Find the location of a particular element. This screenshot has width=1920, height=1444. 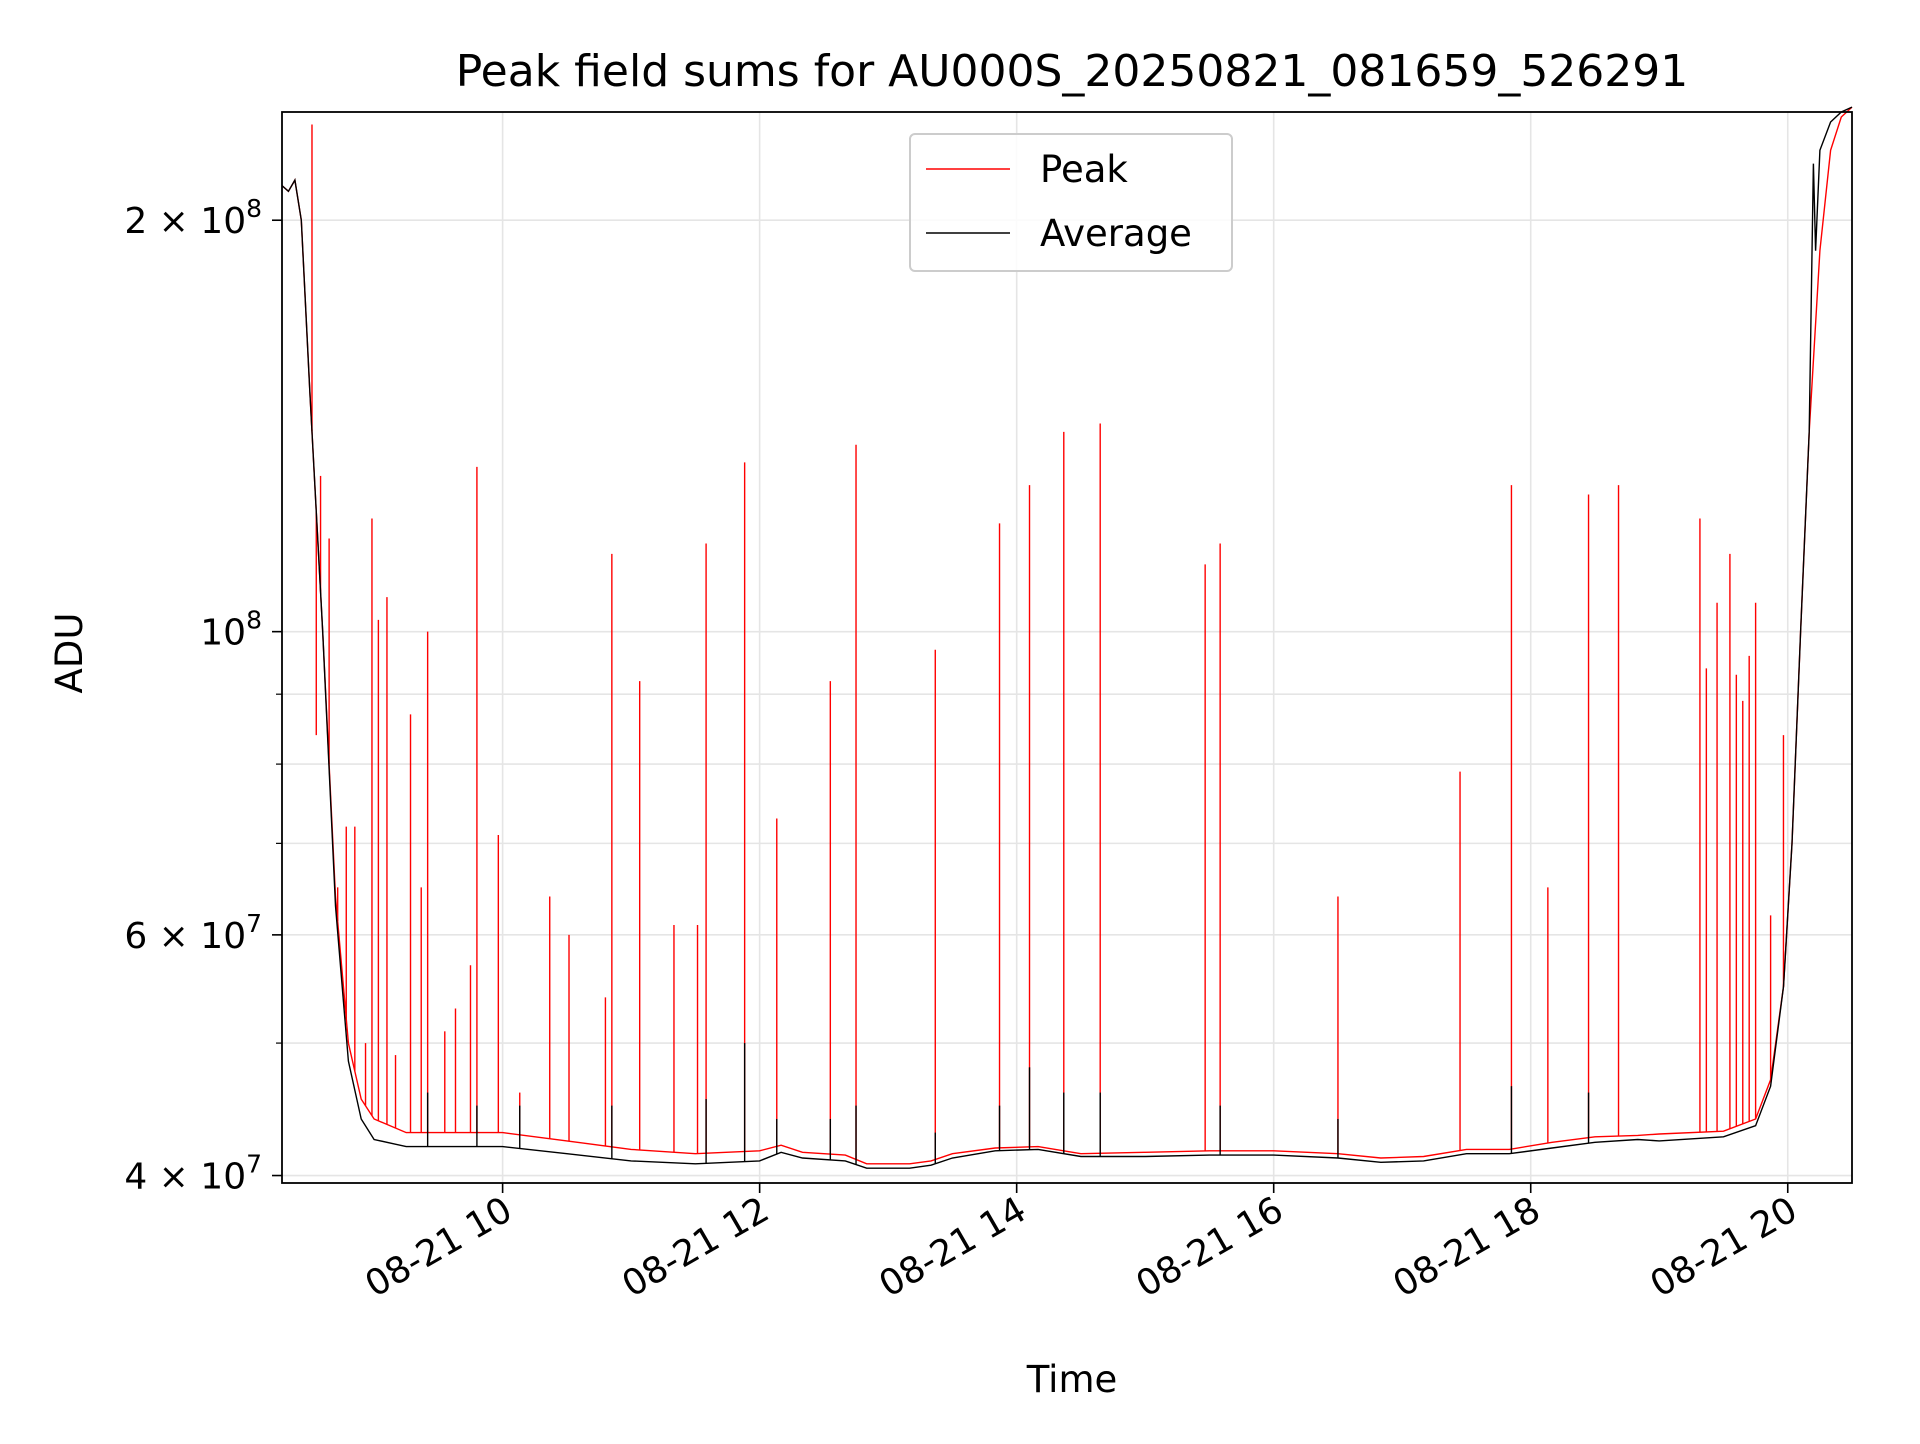

y-tick-label: 6 × 107 is located at coordinates (193, 933).